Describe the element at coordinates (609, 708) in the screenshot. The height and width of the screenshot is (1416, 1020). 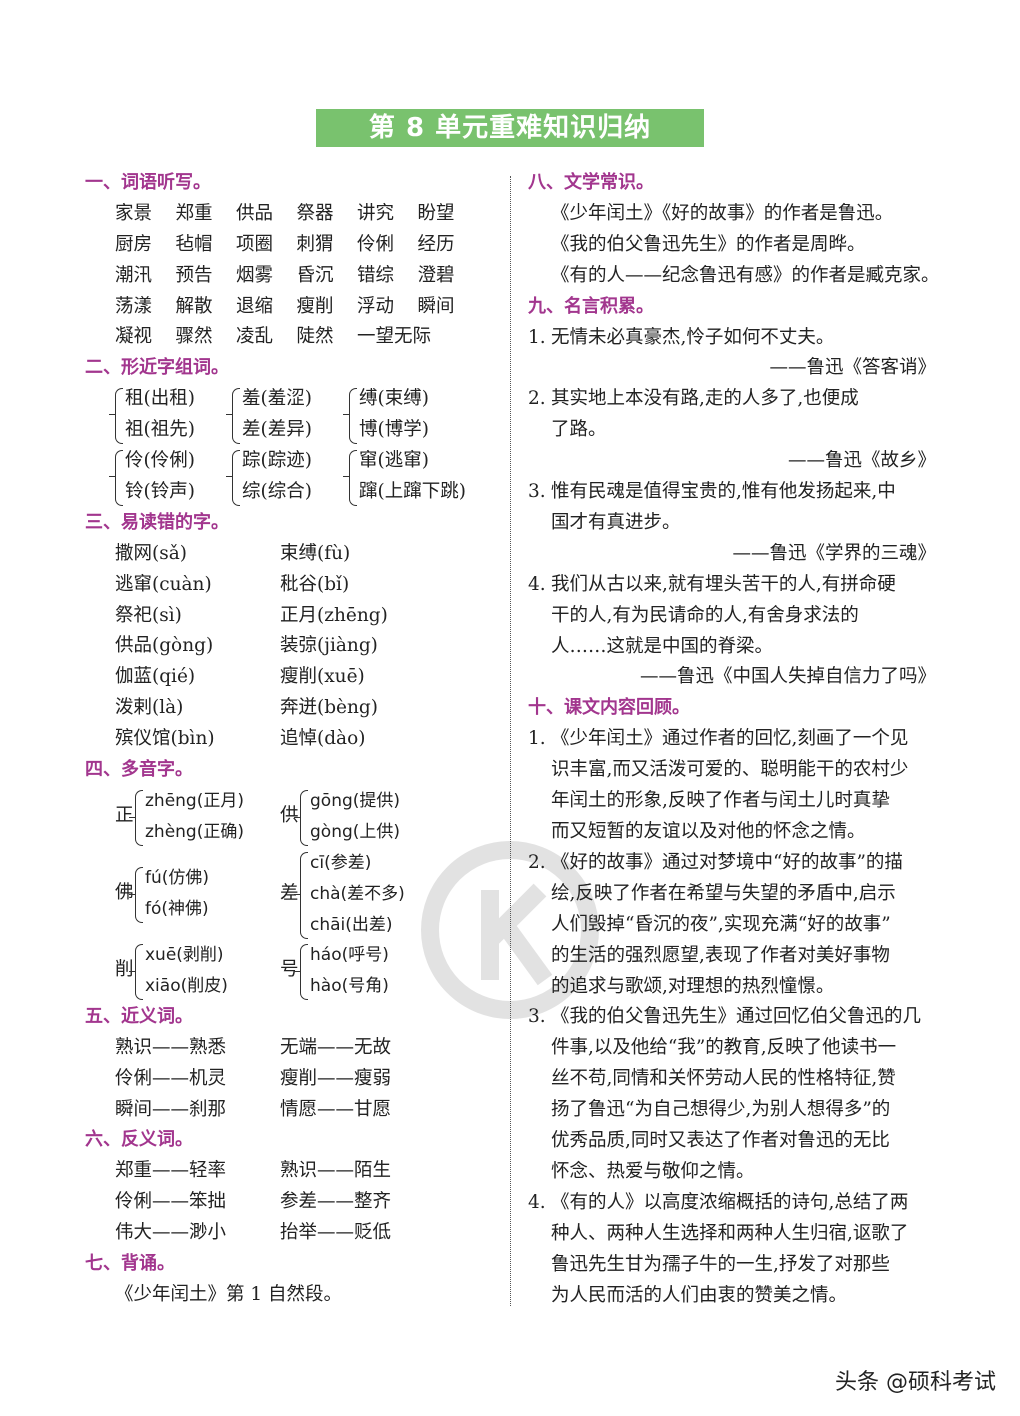
I see `section-heading: 十、课文内容回顾。` at that location.